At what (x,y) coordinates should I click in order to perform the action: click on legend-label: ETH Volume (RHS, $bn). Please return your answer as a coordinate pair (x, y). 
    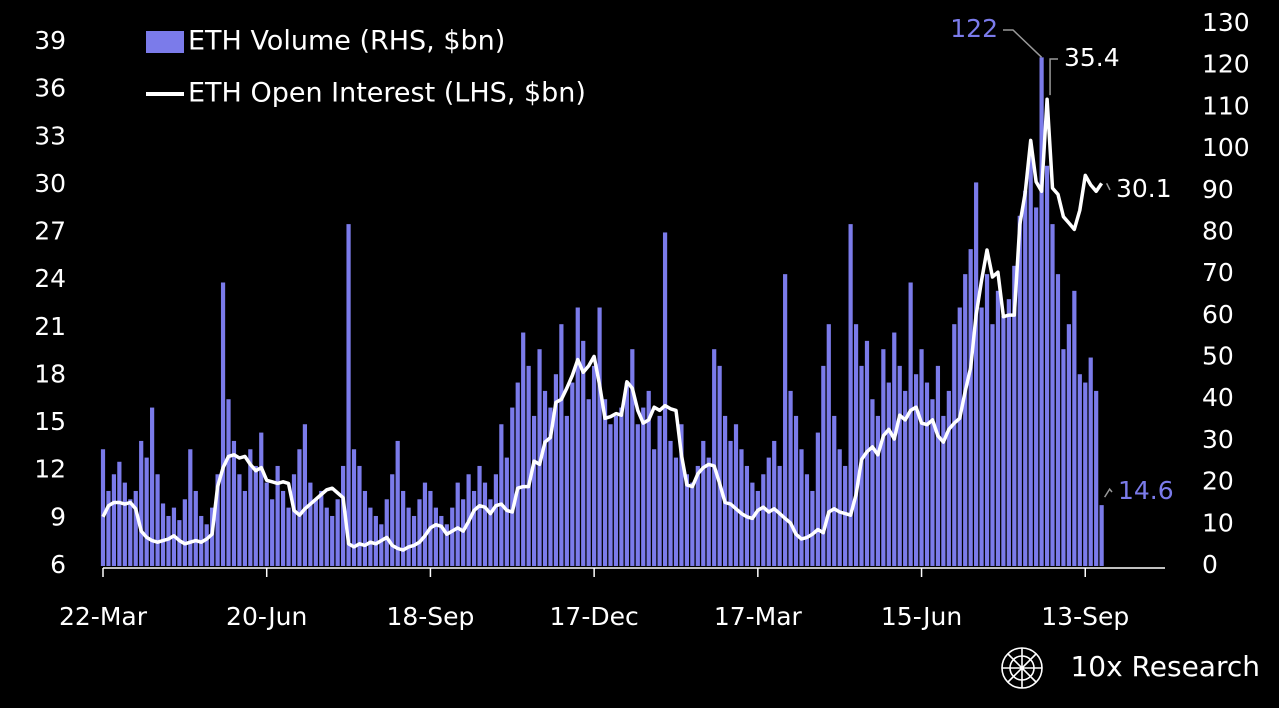
    Looking at the image, I should click on (346, 41).